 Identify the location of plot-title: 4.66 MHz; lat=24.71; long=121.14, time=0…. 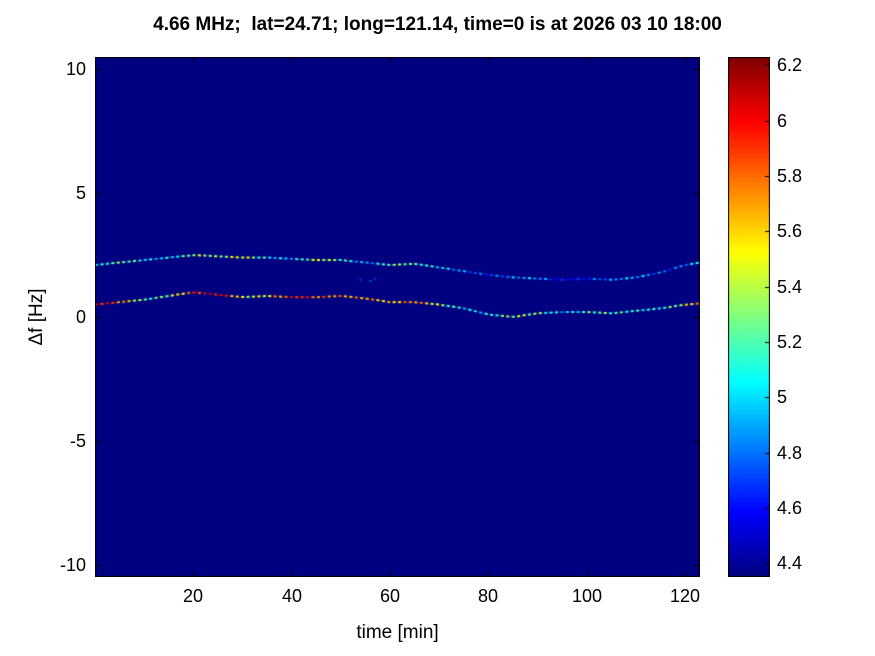
(437, 24).